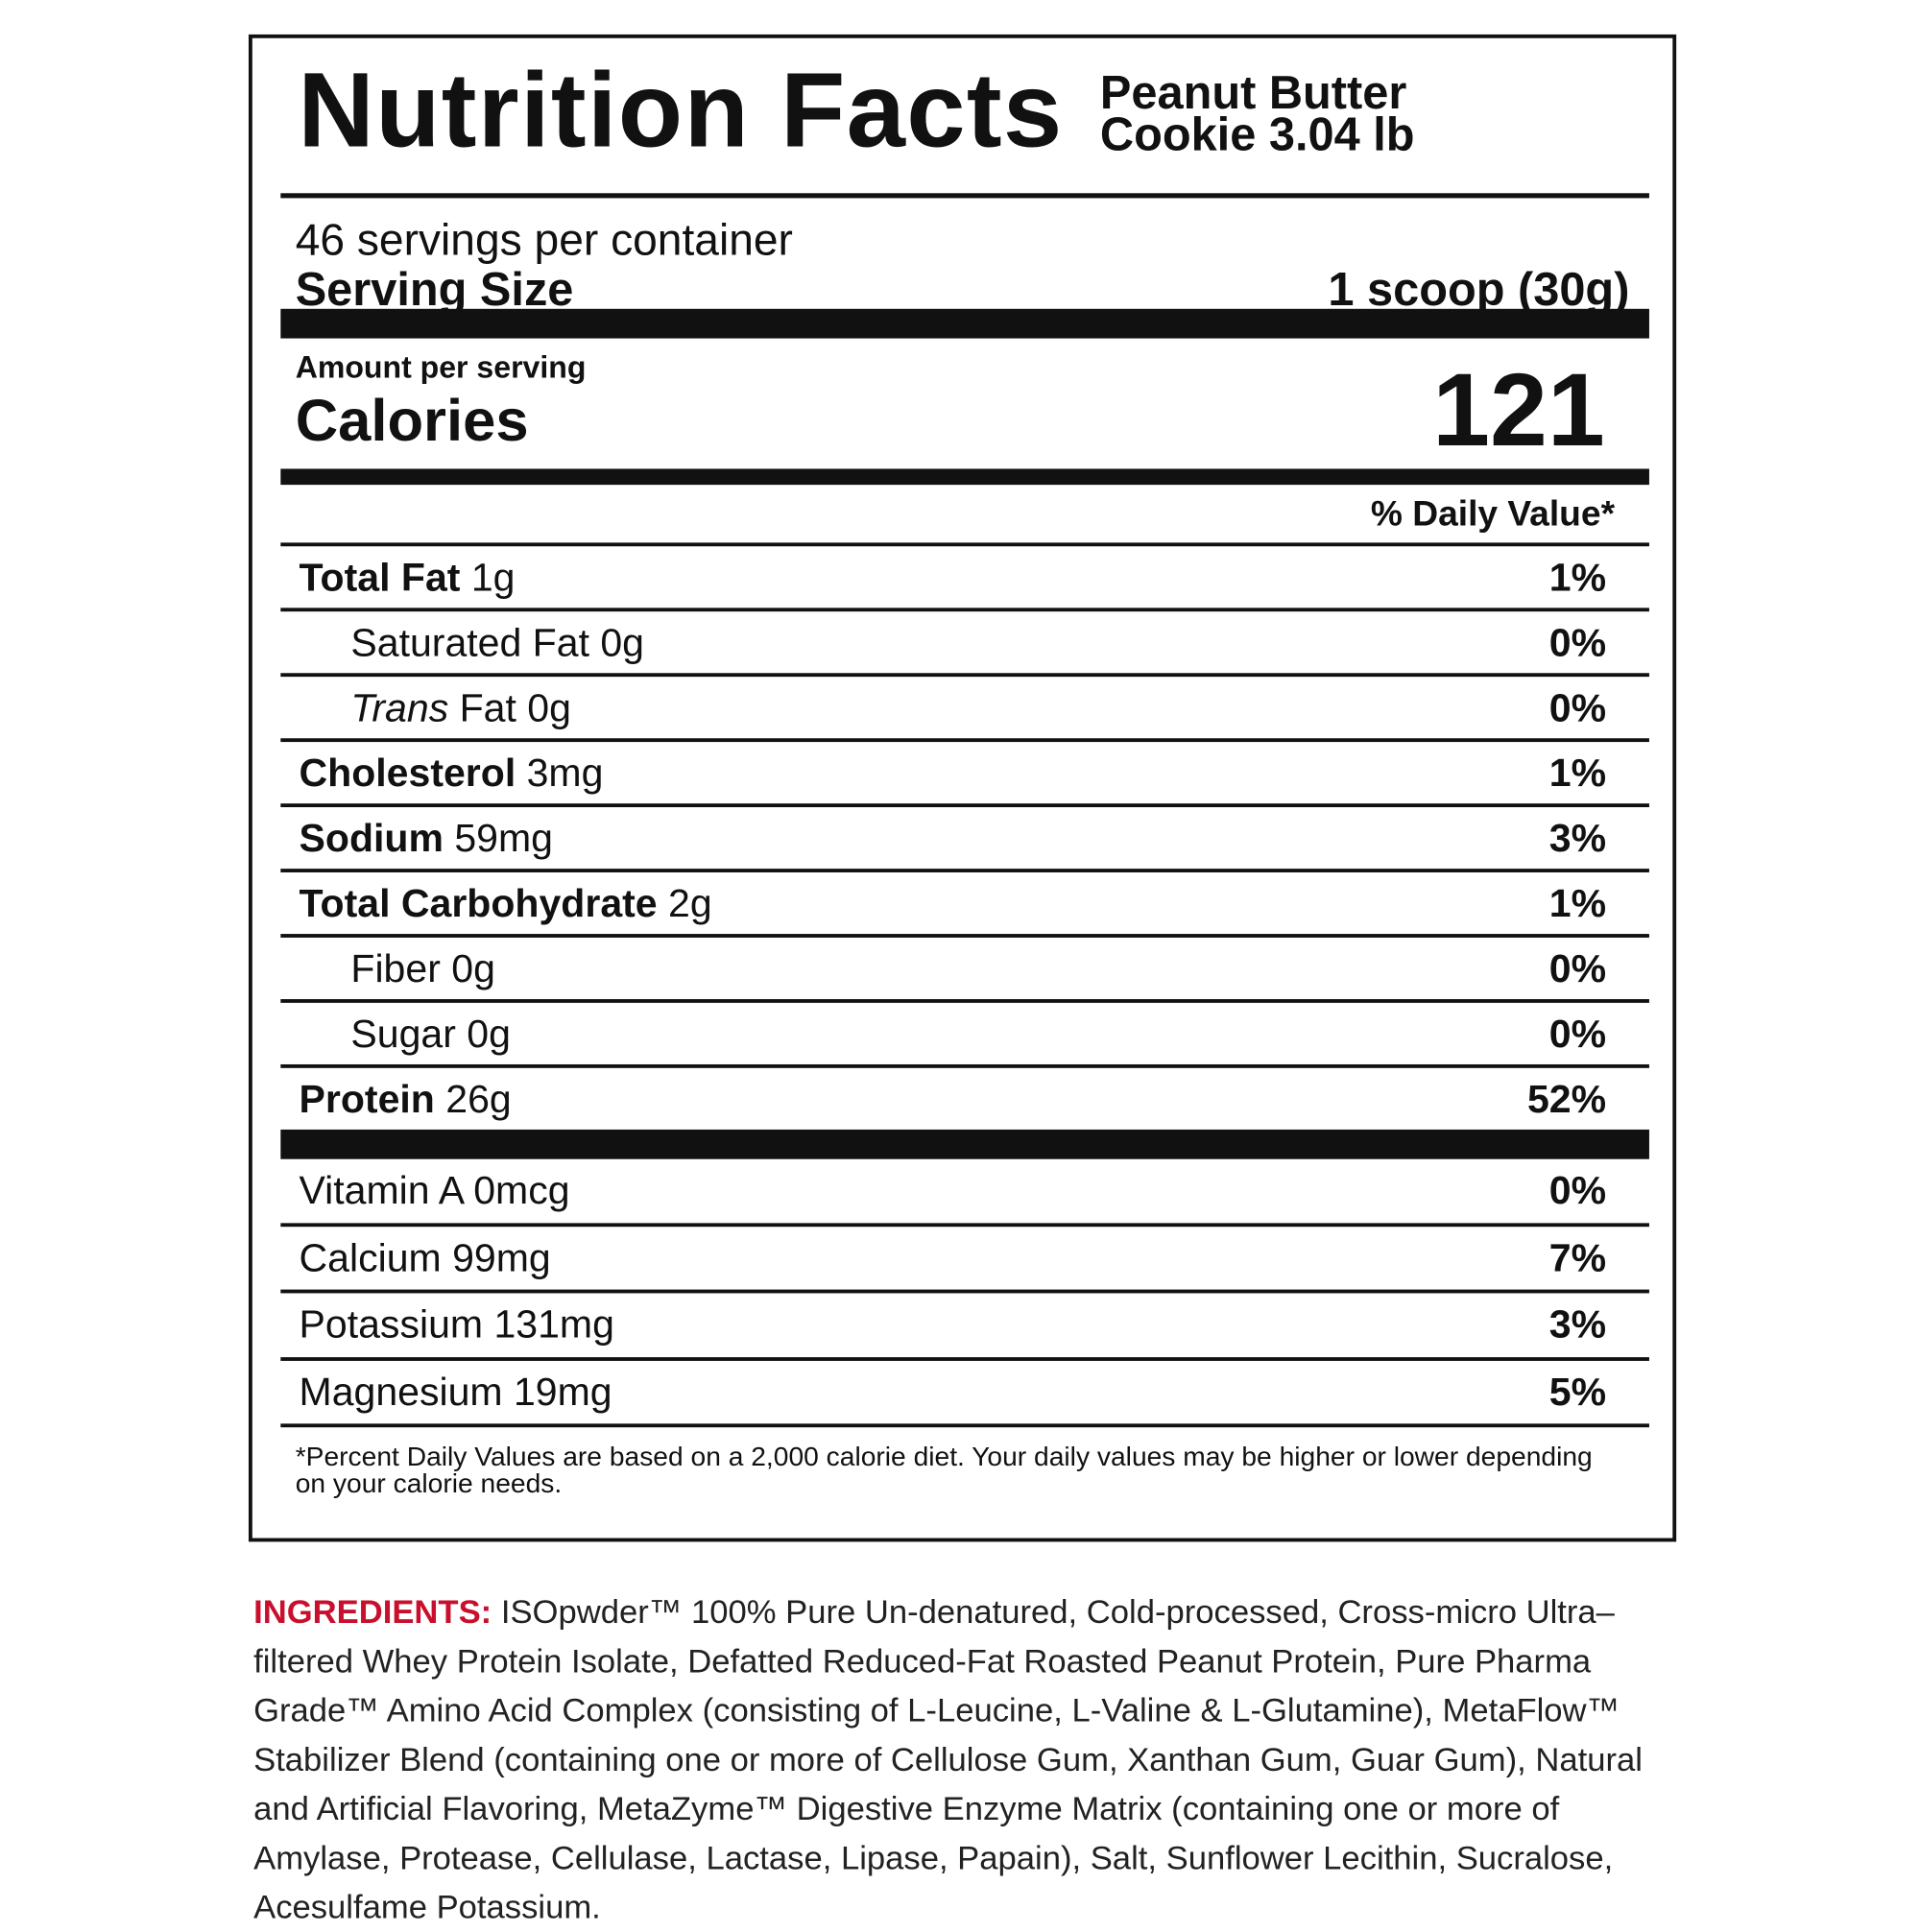 Image resolution: width=1920 pixels, height=1932 pixels. I want to click on nutrient-name: Saturated Fat, so click(470, 641).